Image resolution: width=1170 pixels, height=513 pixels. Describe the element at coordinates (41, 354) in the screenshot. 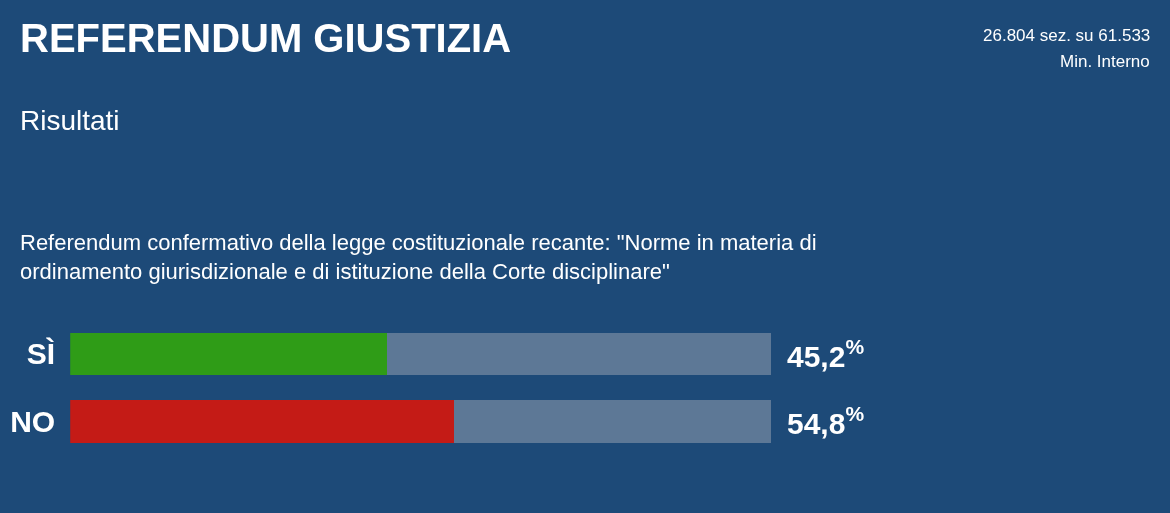

I see `y-tick-label: SÌ` at that location.